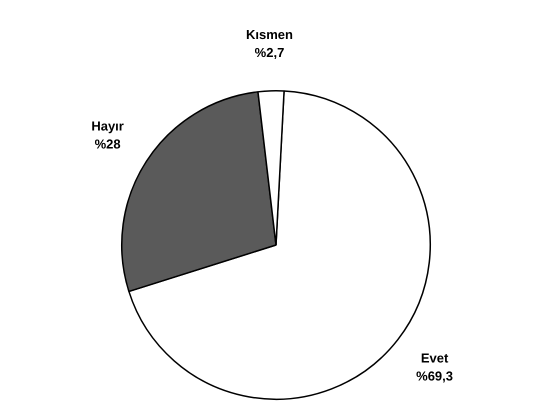 The width and height of the screenshot is (552, 412). I want to click on data-label: %69,3, so click(435, 376).